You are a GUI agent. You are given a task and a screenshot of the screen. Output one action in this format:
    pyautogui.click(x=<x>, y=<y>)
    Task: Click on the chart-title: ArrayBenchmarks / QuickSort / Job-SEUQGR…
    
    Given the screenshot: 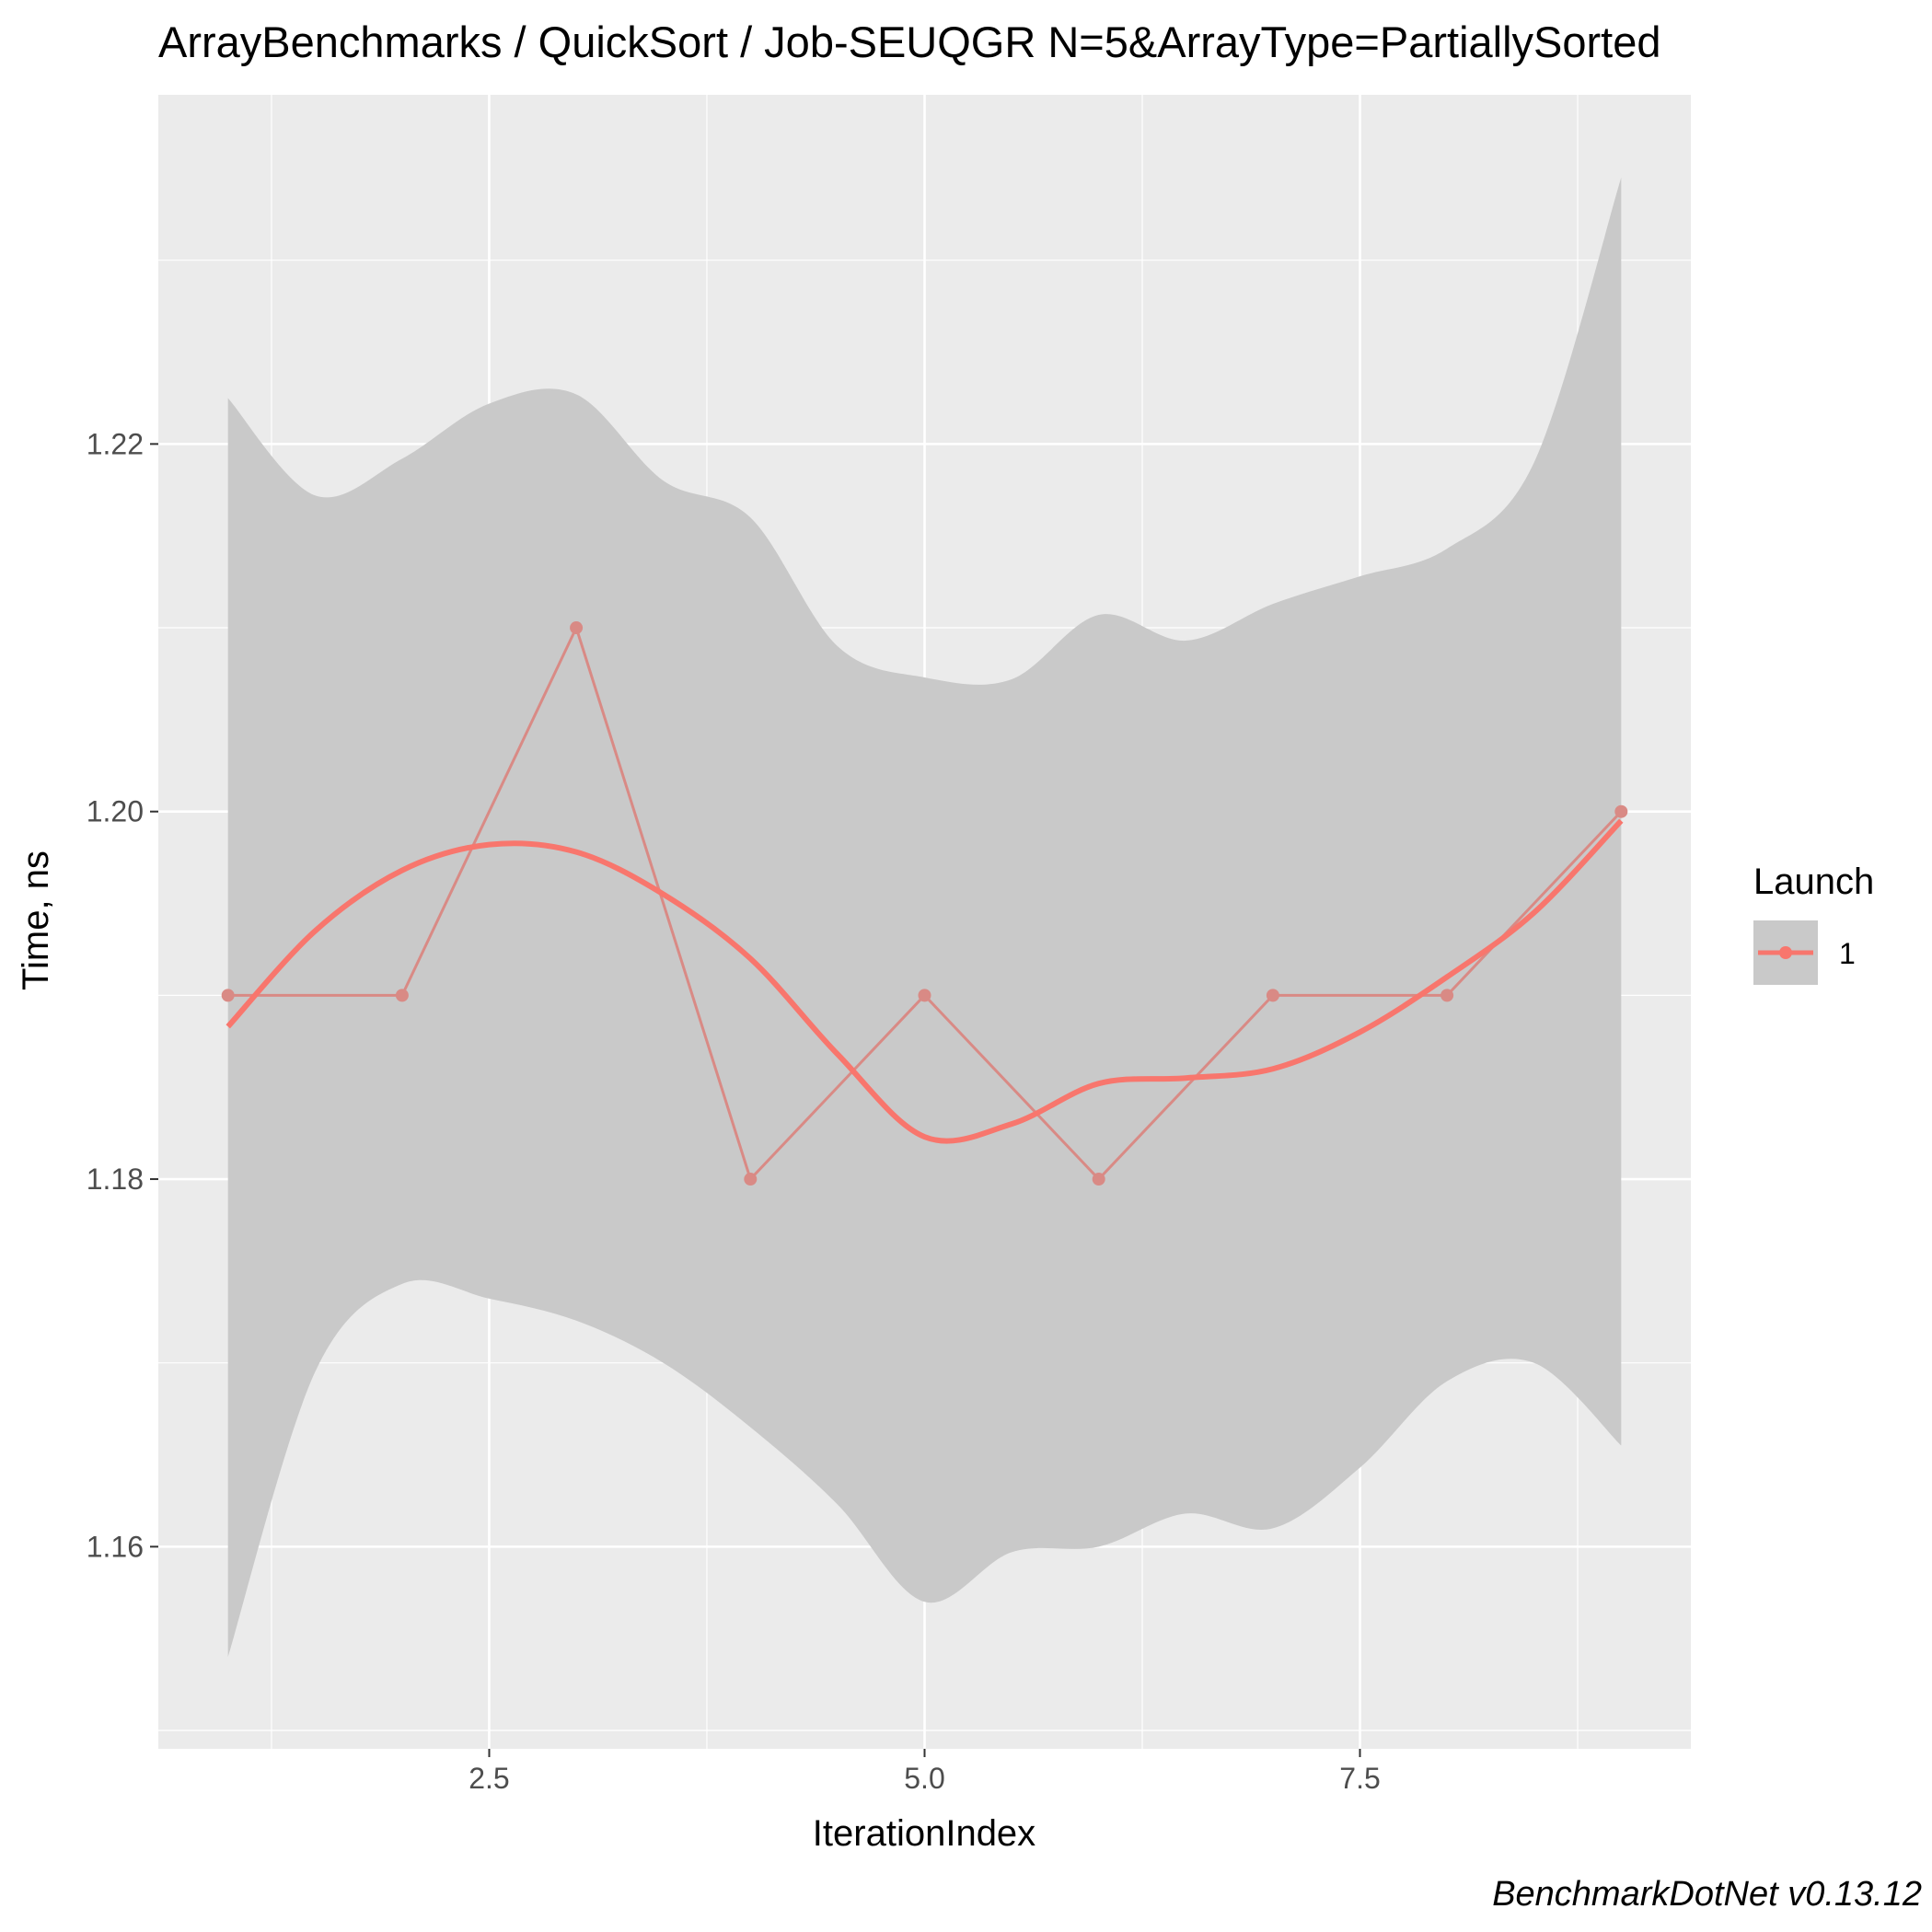 What is the action you would take?
    pyautogui.click(x=910, y=42)
    